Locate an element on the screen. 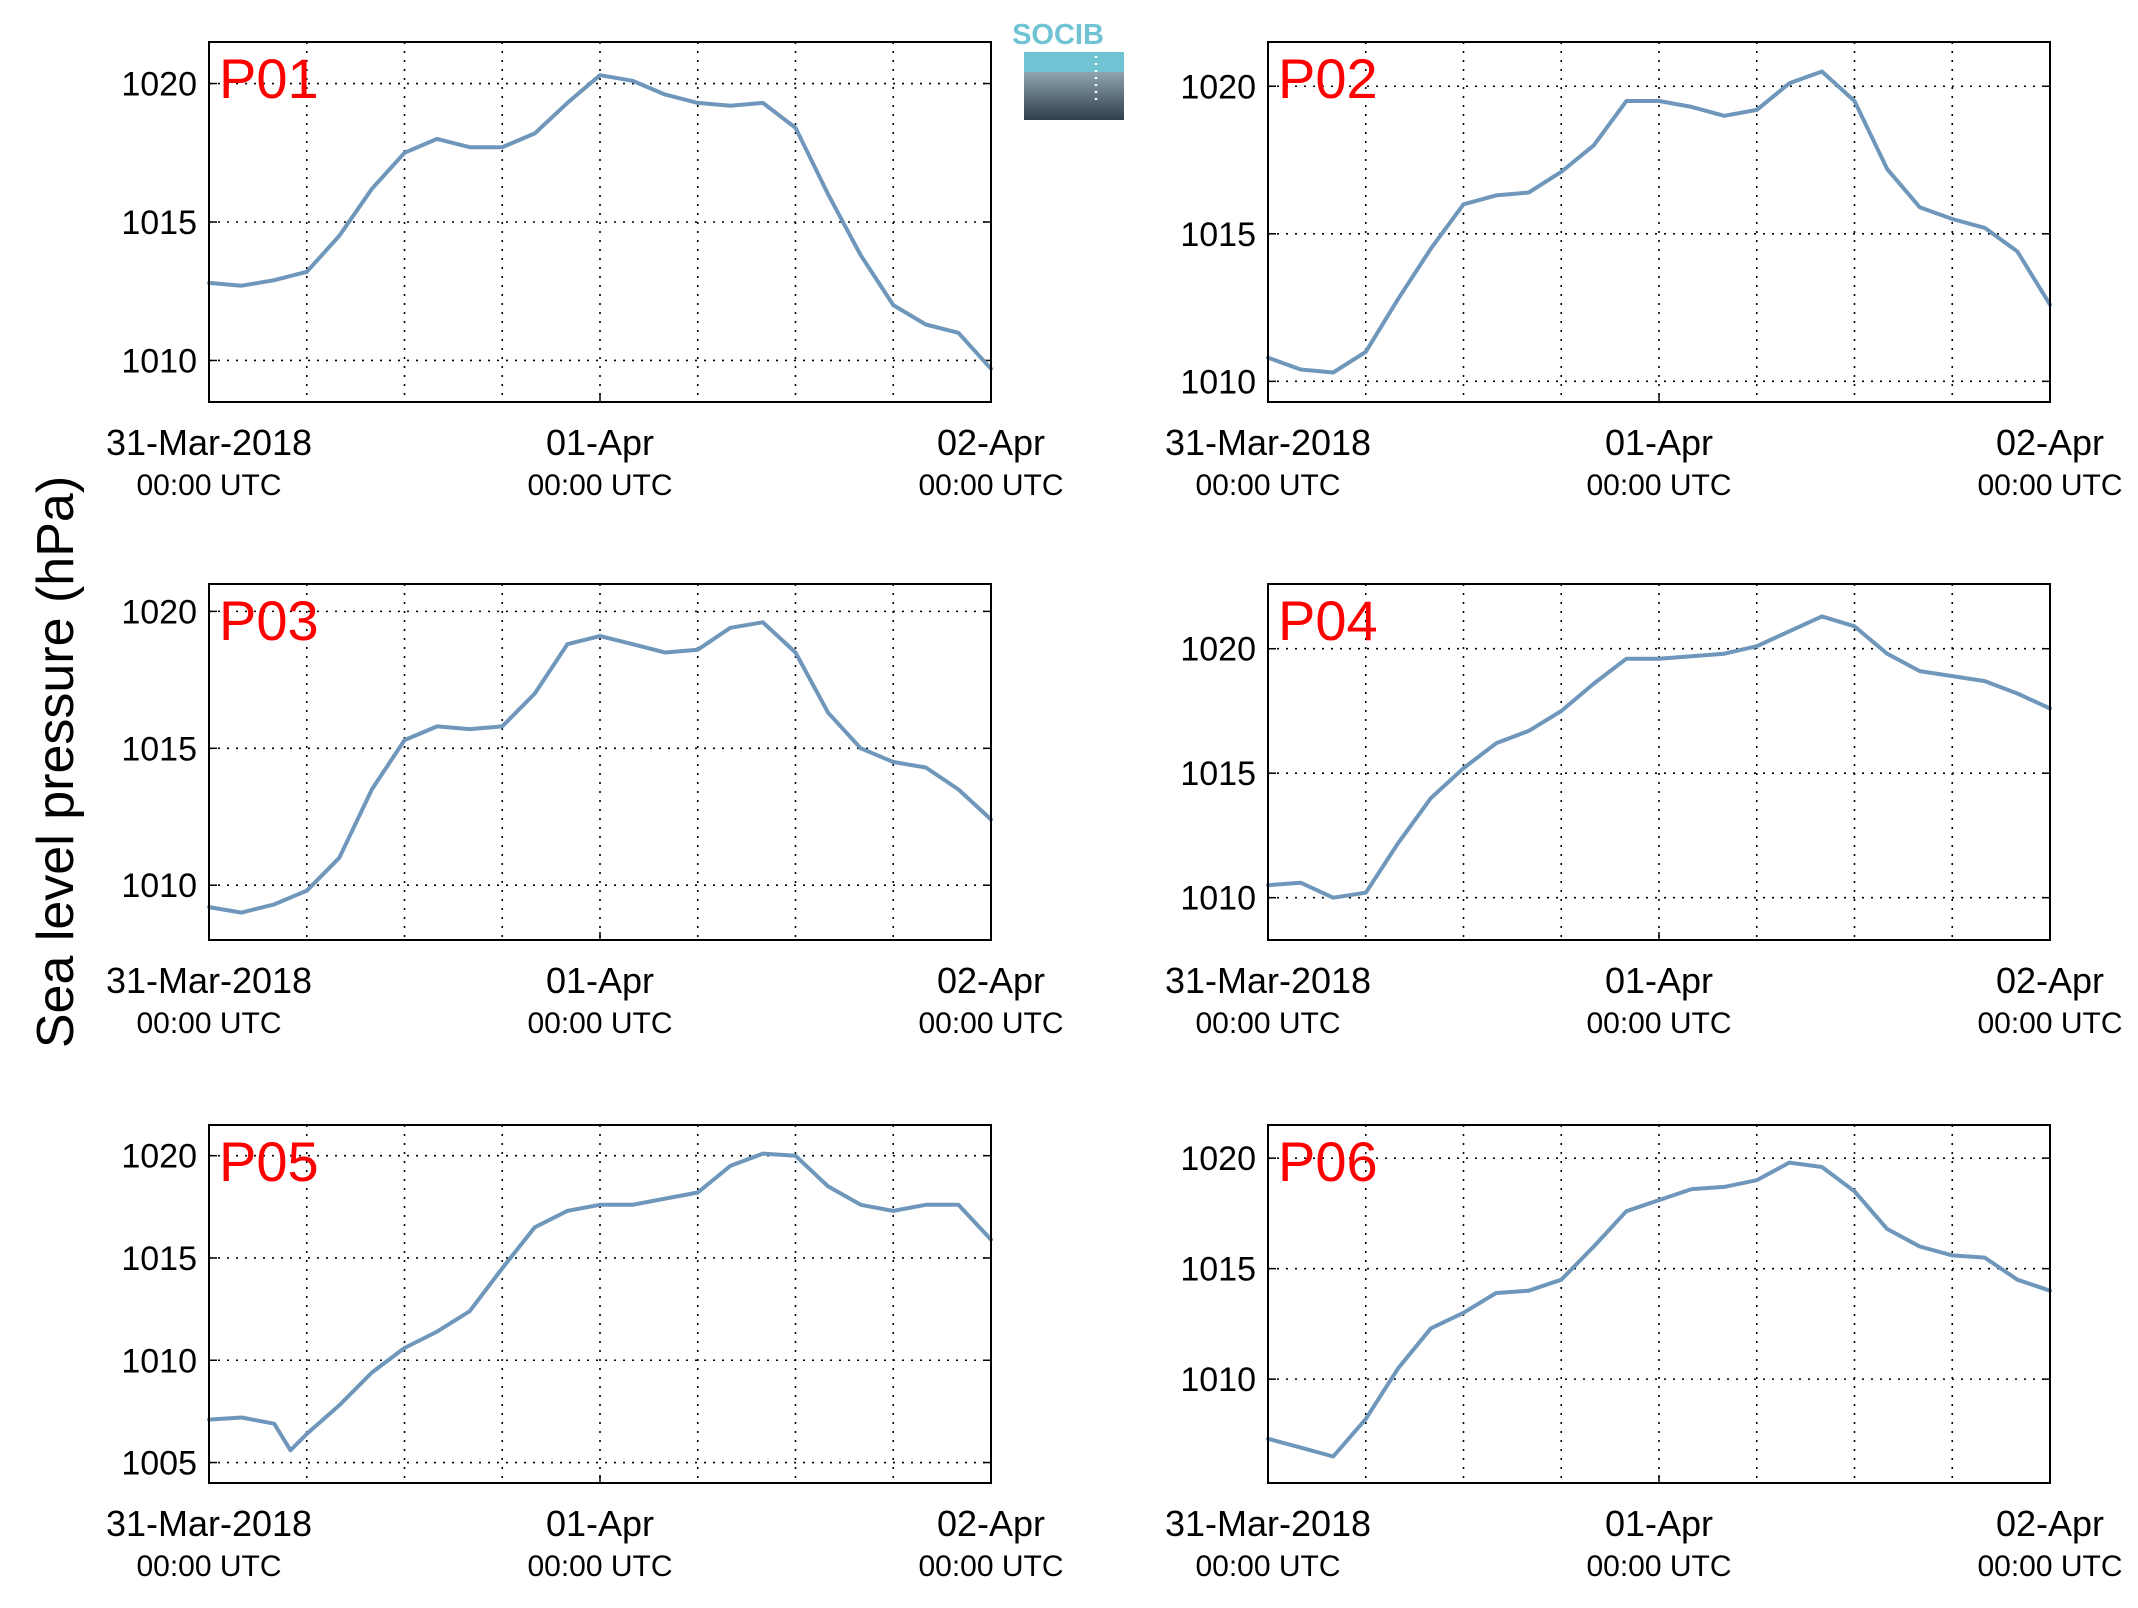 The image size is (2138, 1608). panel-4-xtick-time-1: 00:00 UTC is located at coordinates (1658, 1023).